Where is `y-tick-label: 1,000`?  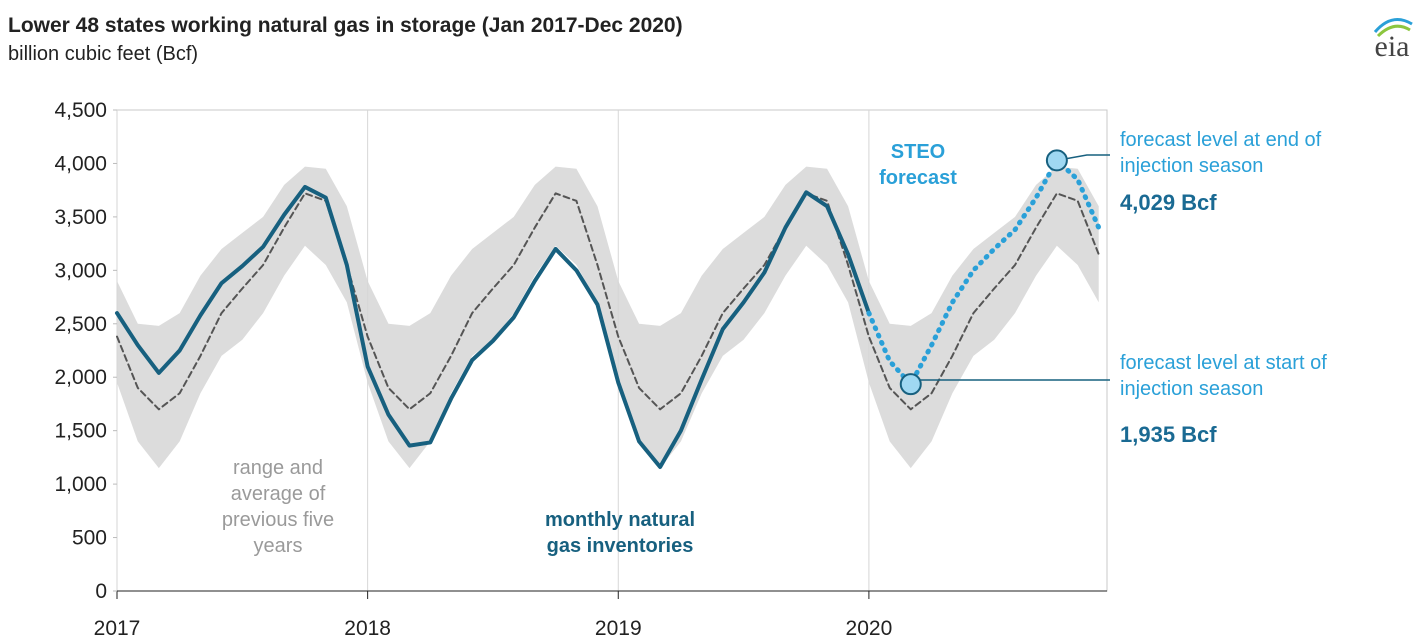 y-tick-label: 1,000 is located at coordinates (80, 484).